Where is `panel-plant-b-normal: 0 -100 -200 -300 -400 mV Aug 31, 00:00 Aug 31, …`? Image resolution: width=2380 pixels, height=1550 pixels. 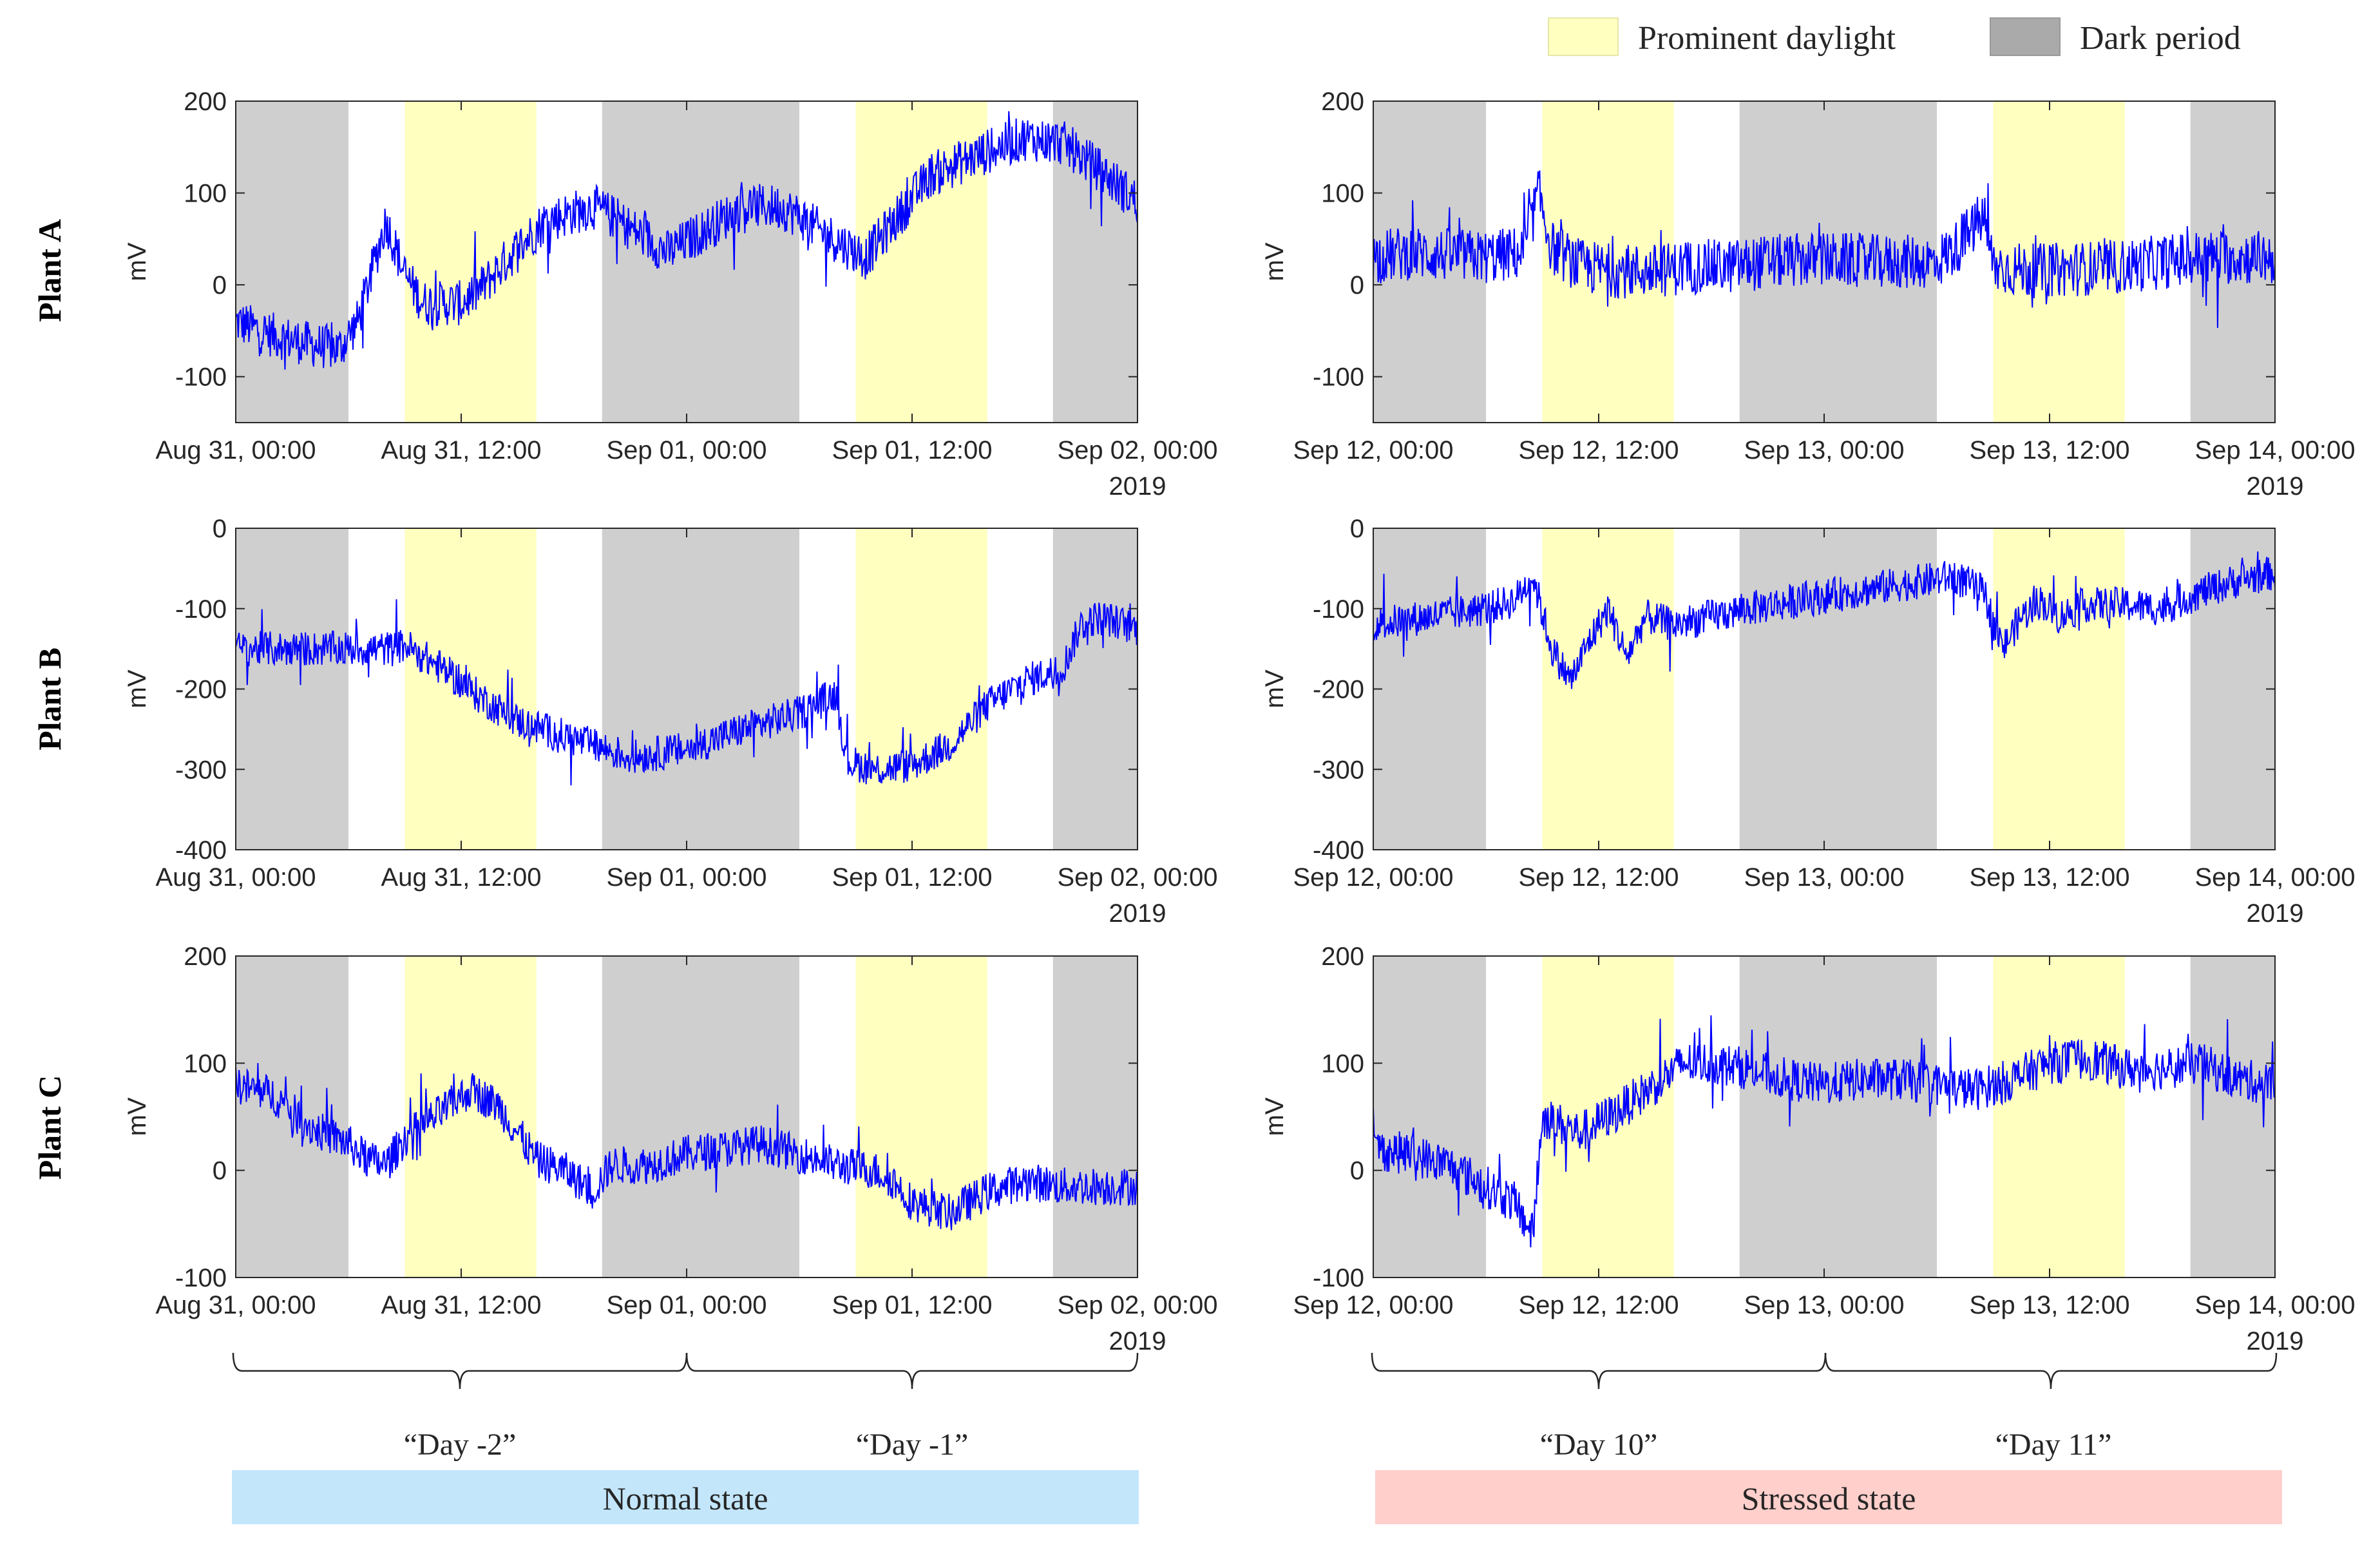 panel-plant-b-normal: 0 -100 -200 -300 -400 mV Aug 31, 00:00 Aug 31, … is located at coordinates (670, 722).